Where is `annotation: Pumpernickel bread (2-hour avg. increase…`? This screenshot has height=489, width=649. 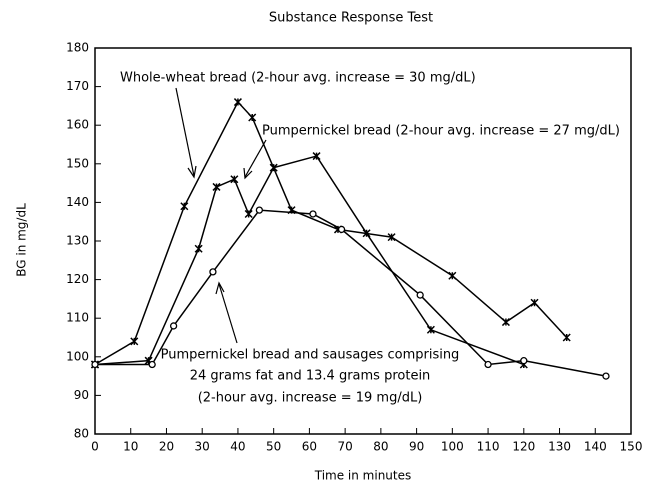 annotation: Pumpernickel bread (2-hour avg. increase… is located at coordinates (441, 131).